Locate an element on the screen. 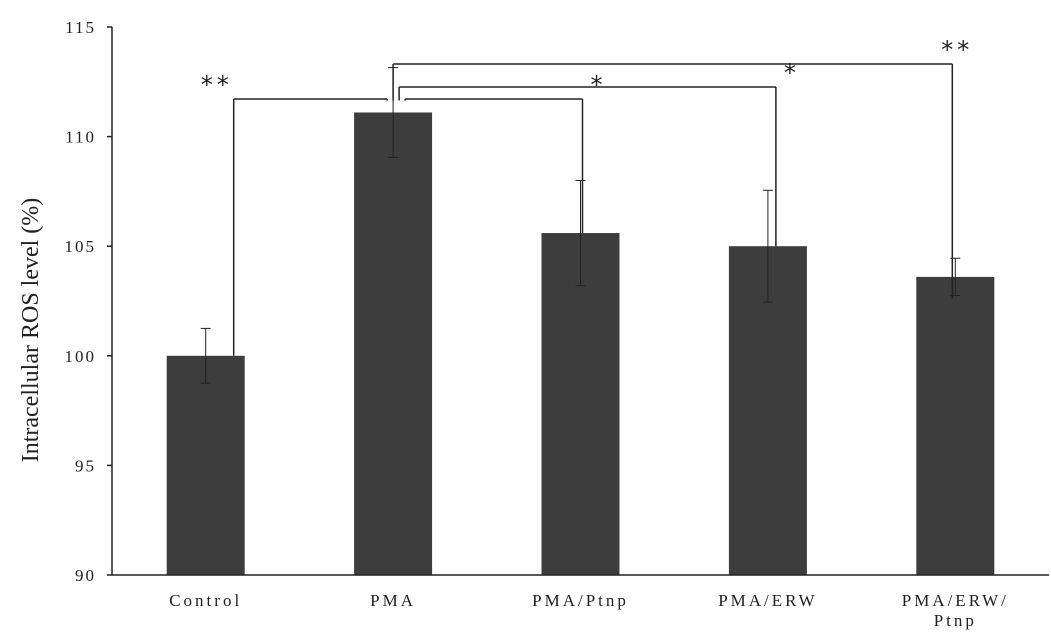  bar-pma-erw-ptnp is located at coordinates (955, 425).